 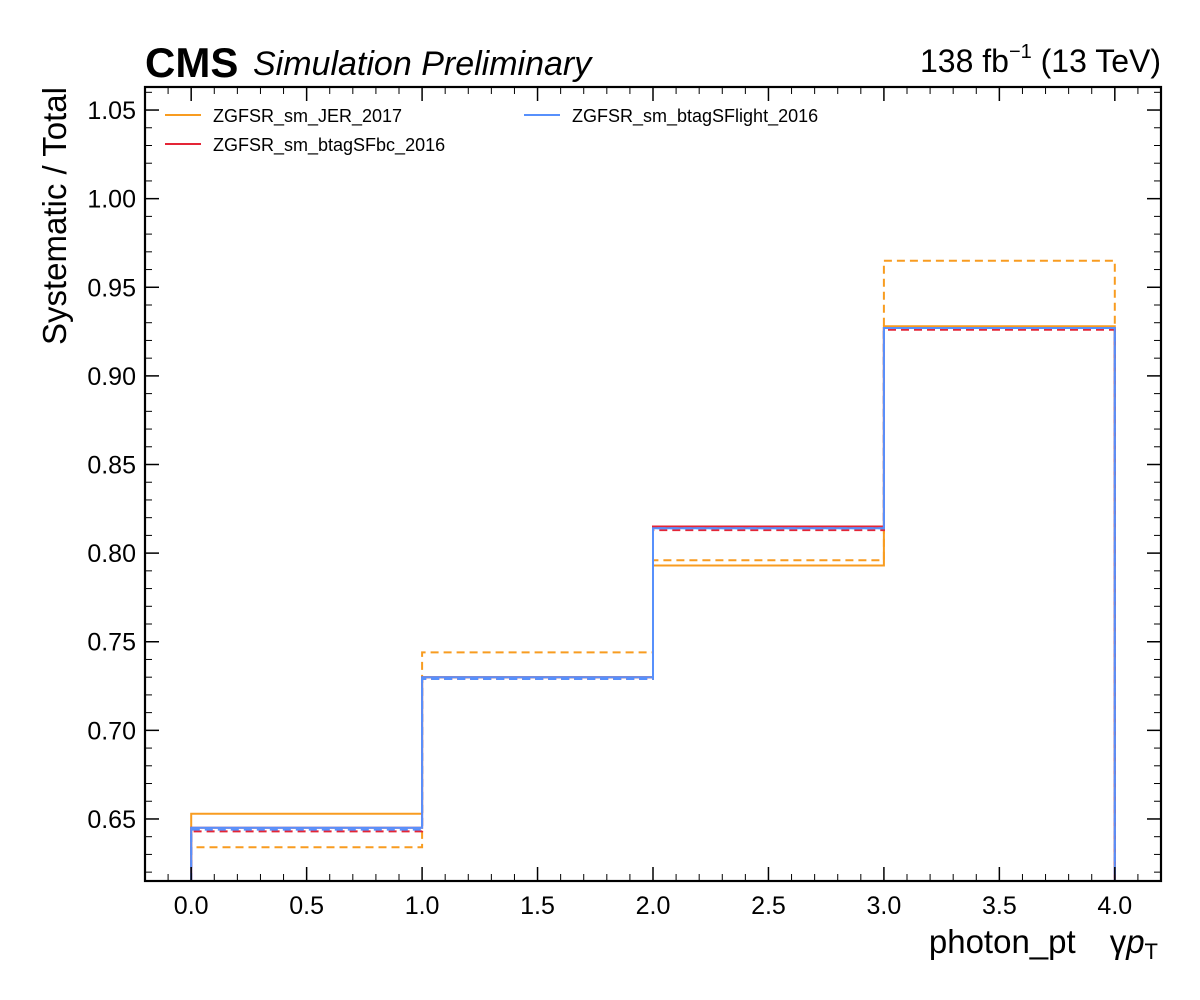 I want to click on x-axis-title: photon_pt γpT, so click(x=1043, y=943).